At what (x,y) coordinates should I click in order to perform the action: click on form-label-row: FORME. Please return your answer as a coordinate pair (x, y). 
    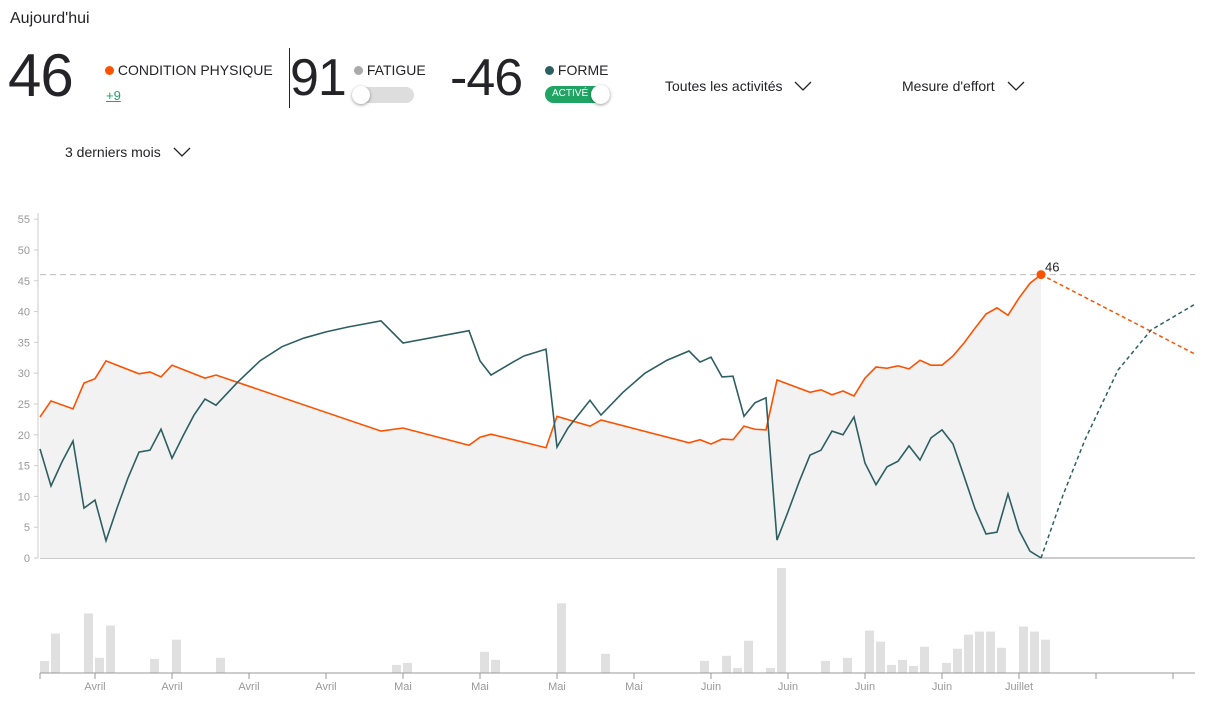
    Looking at the image, I should click on (576, 70).